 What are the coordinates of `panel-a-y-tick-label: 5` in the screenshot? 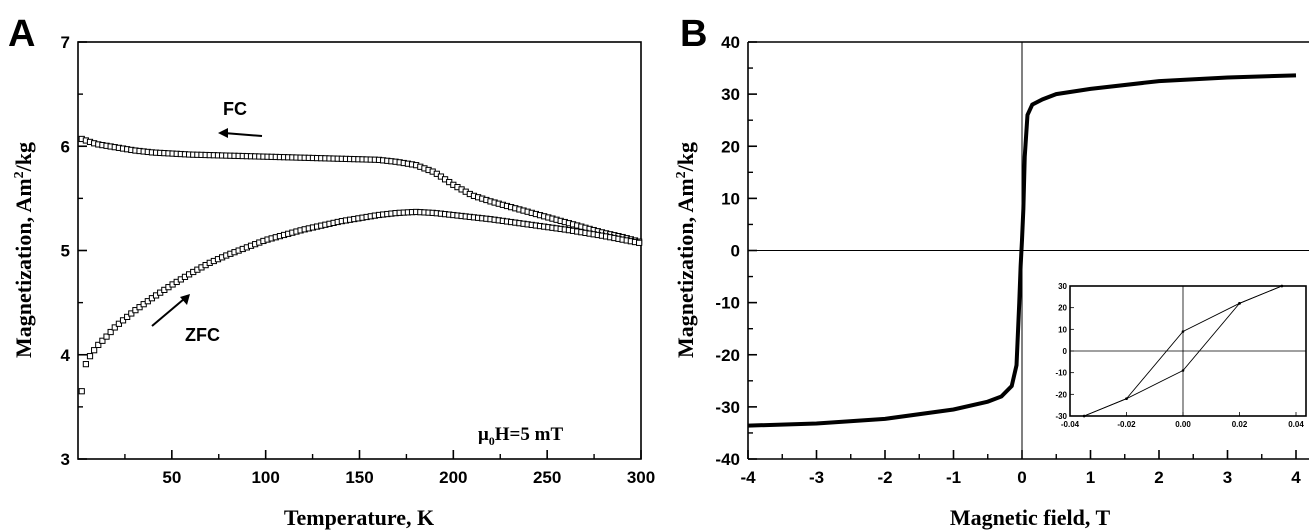 It's located at (65, 251).